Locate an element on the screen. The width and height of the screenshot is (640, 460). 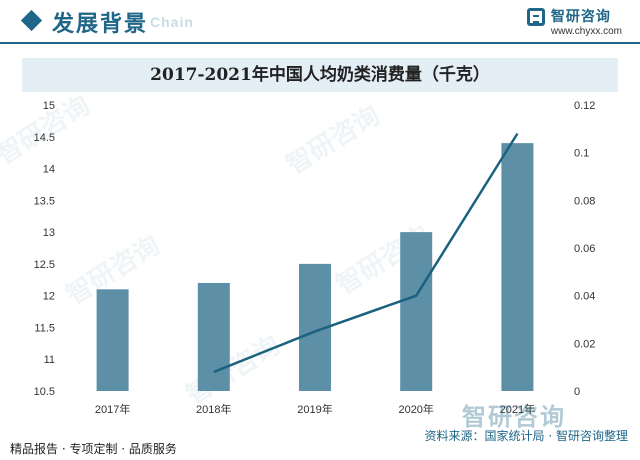
right-axis-tick: 0 is located at coordinates (577, 392).